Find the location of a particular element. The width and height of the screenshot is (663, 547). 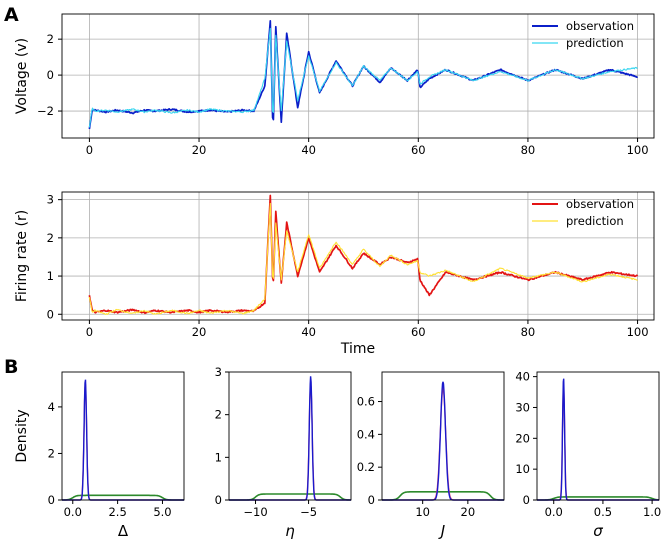

density-panel-5: 0.0 0.5 1.0 0 10 20 30 40 σ is located at coordinates (588, 455).